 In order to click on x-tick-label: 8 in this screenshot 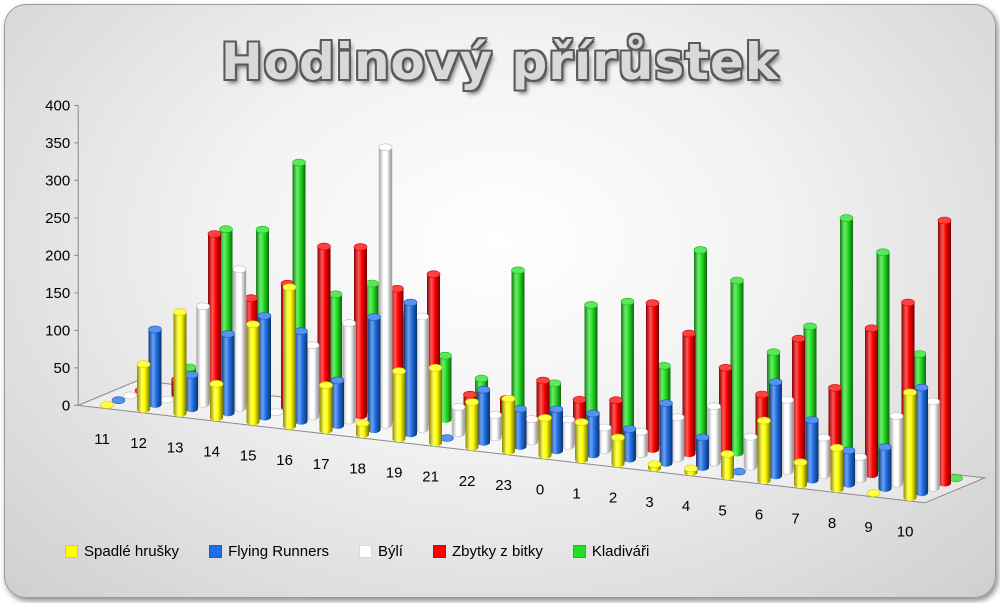, I will do `click(832, 523)`.